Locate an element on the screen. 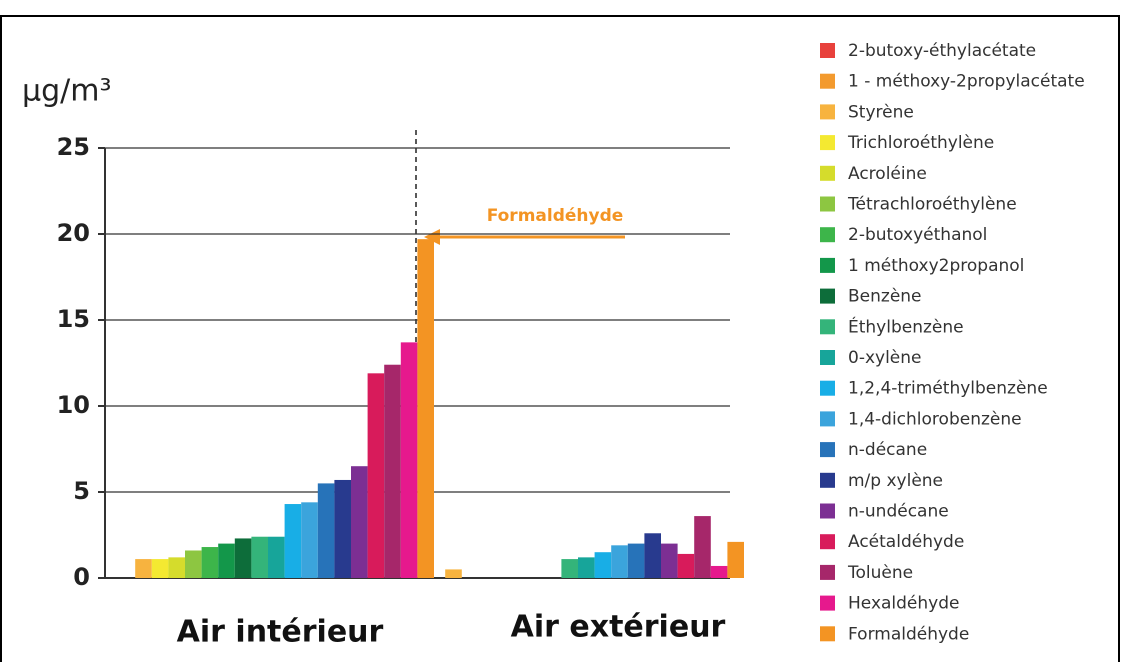 Image resolution: width=1126 pixels, height=662 pixels. legend-label: Éthylbenzène is located at coordinates (906, 326).